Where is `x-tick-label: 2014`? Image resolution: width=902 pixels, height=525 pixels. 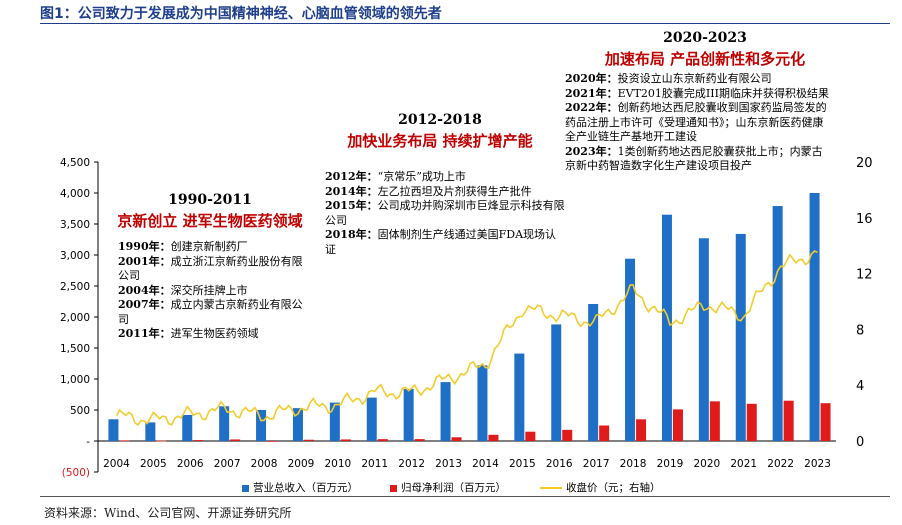
x-tick-label: 2014 is located at coordinates (485, 464).